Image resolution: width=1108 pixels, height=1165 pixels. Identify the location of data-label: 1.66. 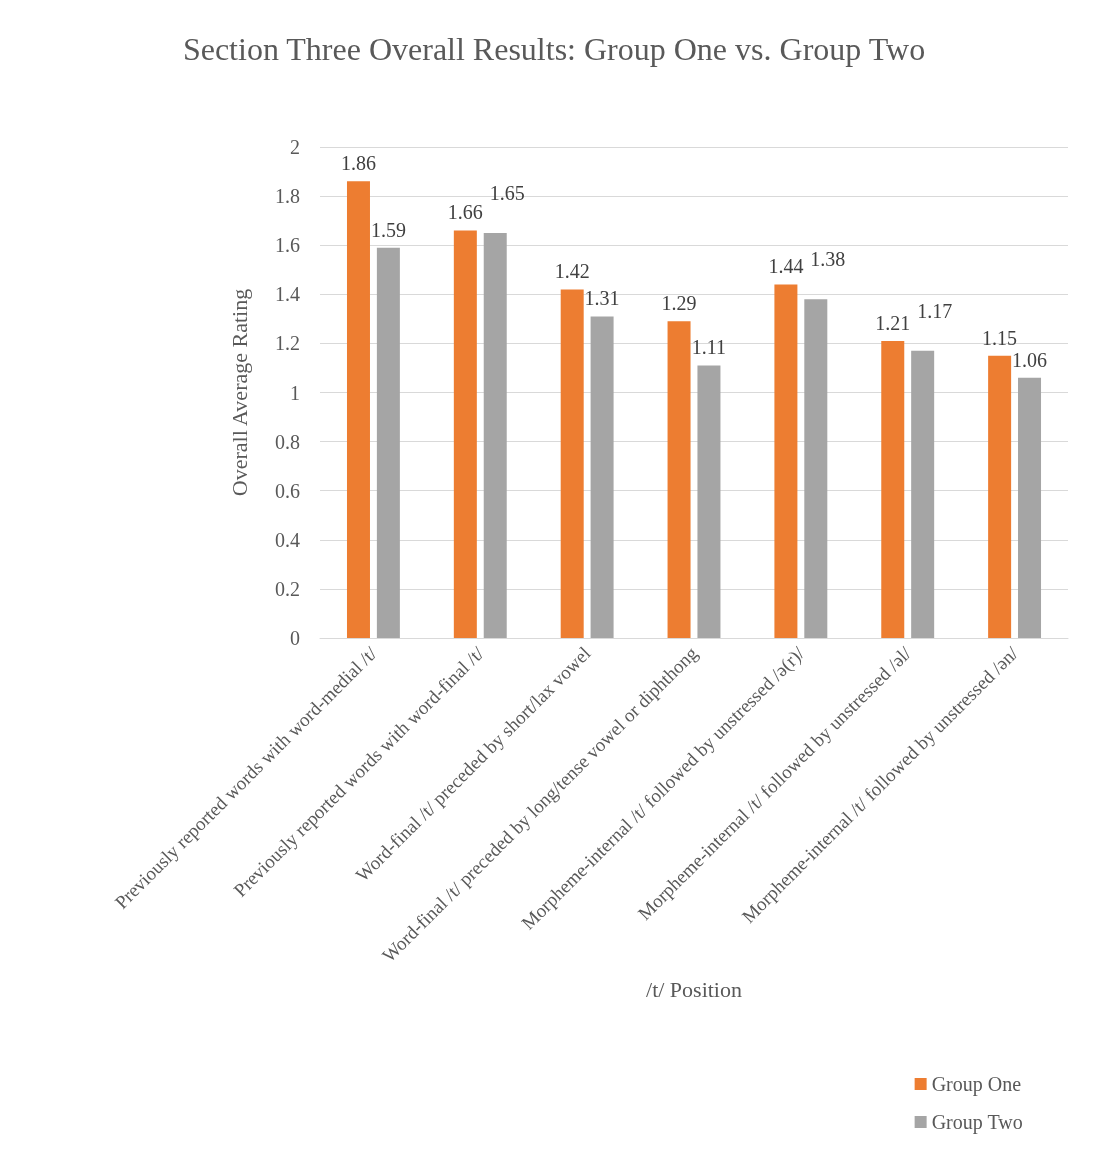
(465, 212).